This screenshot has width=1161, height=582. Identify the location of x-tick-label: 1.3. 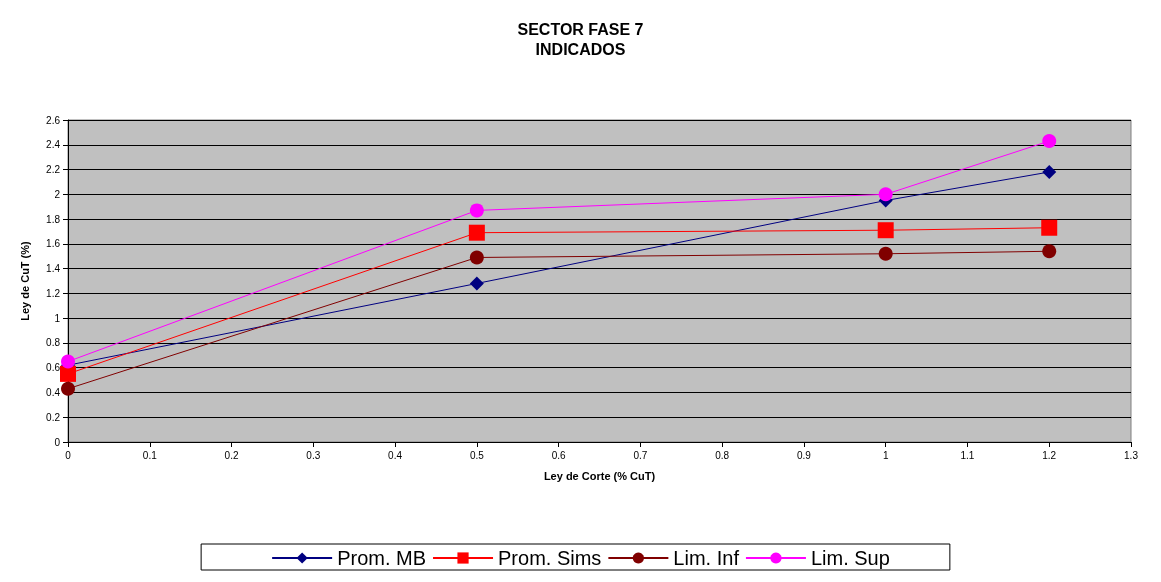
(1131, 455).